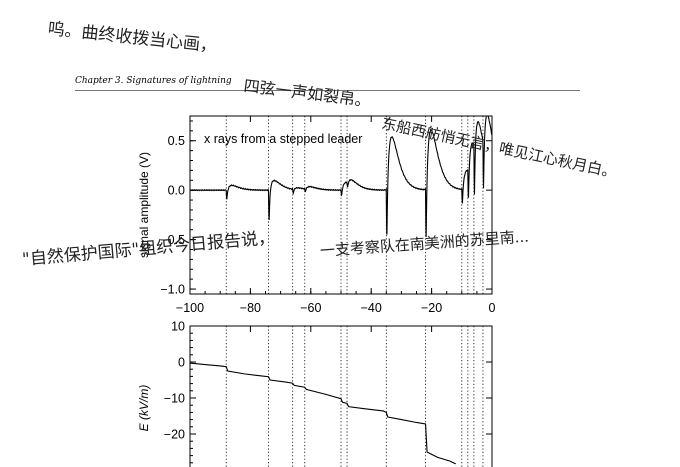 Image resolution: width=680 pixels, height=467 pixels. I want to click on p2-ticks: 10 0 −10 −20, so click(328, 392).